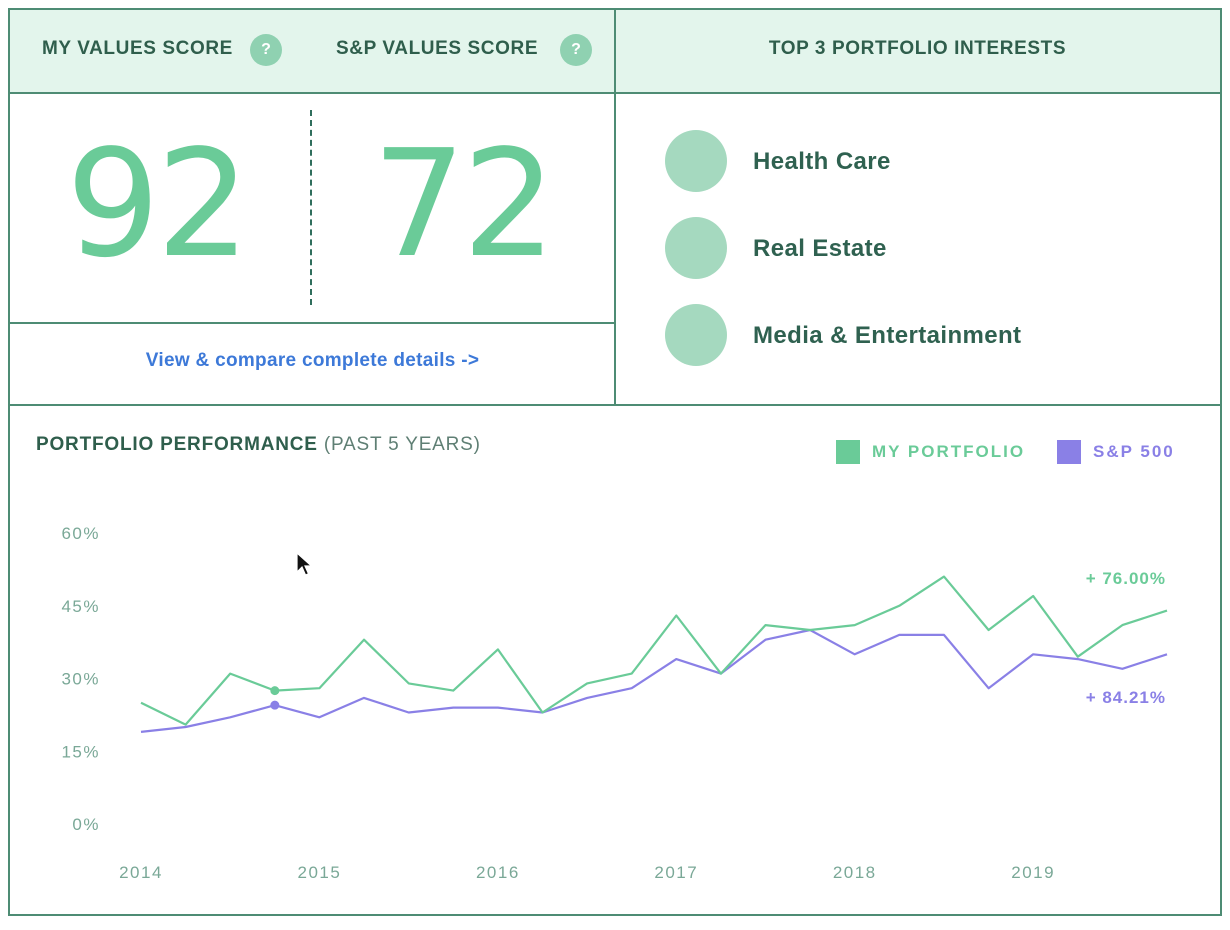 The image size is (1230, 930). I want to click on y-tick-label: 60%, so click(80, 533).